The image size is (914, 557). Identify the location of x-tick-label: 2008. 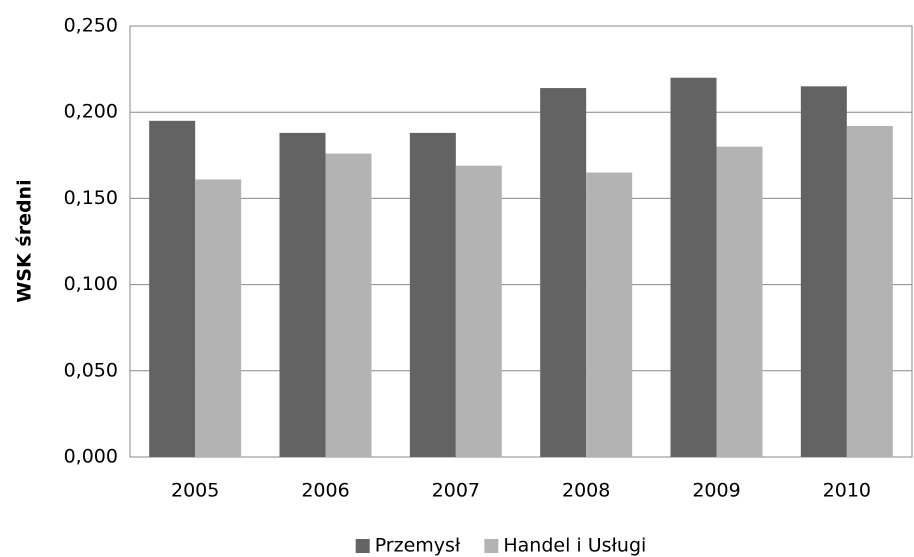
(586, 491).